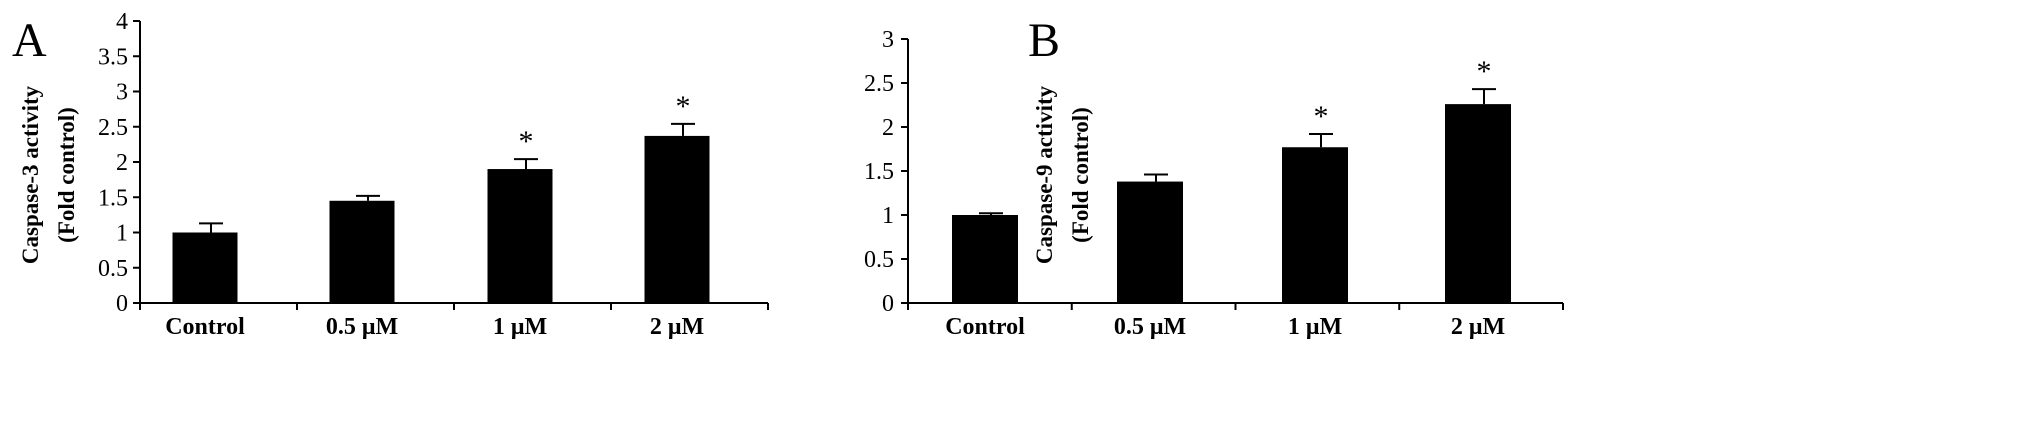  I want to click on panel-letter-b: B, so click(1044, 40).